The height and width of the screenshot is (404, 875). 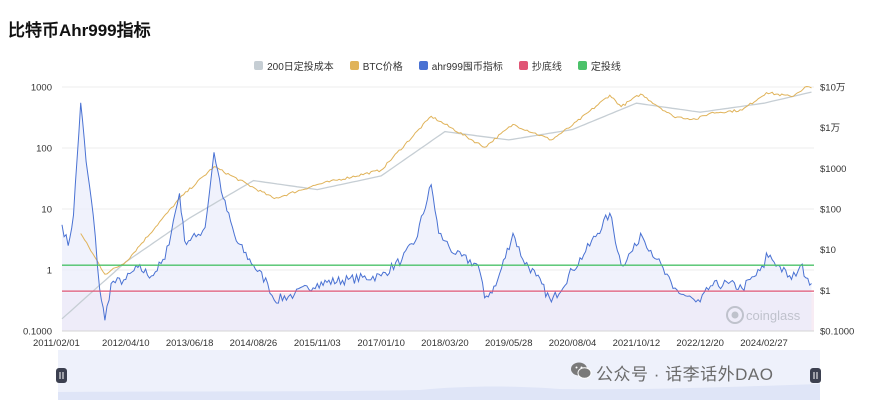 I want to click on x-tick-label: 2017/01/10, so click(x=381, y=343).